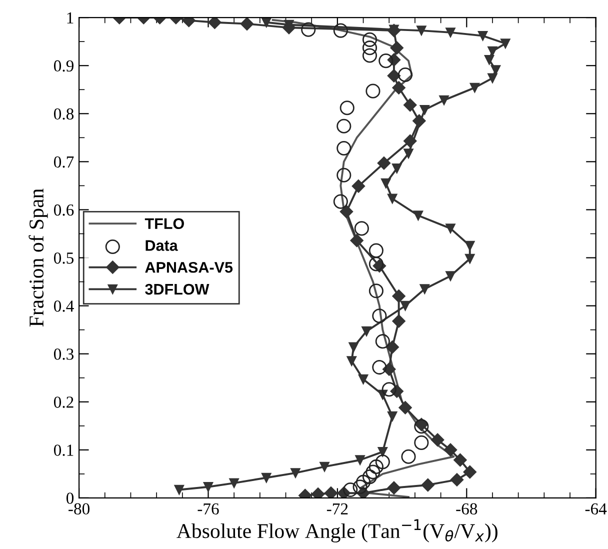 The width and height of the screenshot is (608, 549). I want to click on y-tick-label: 0.5, so click(64, 258).